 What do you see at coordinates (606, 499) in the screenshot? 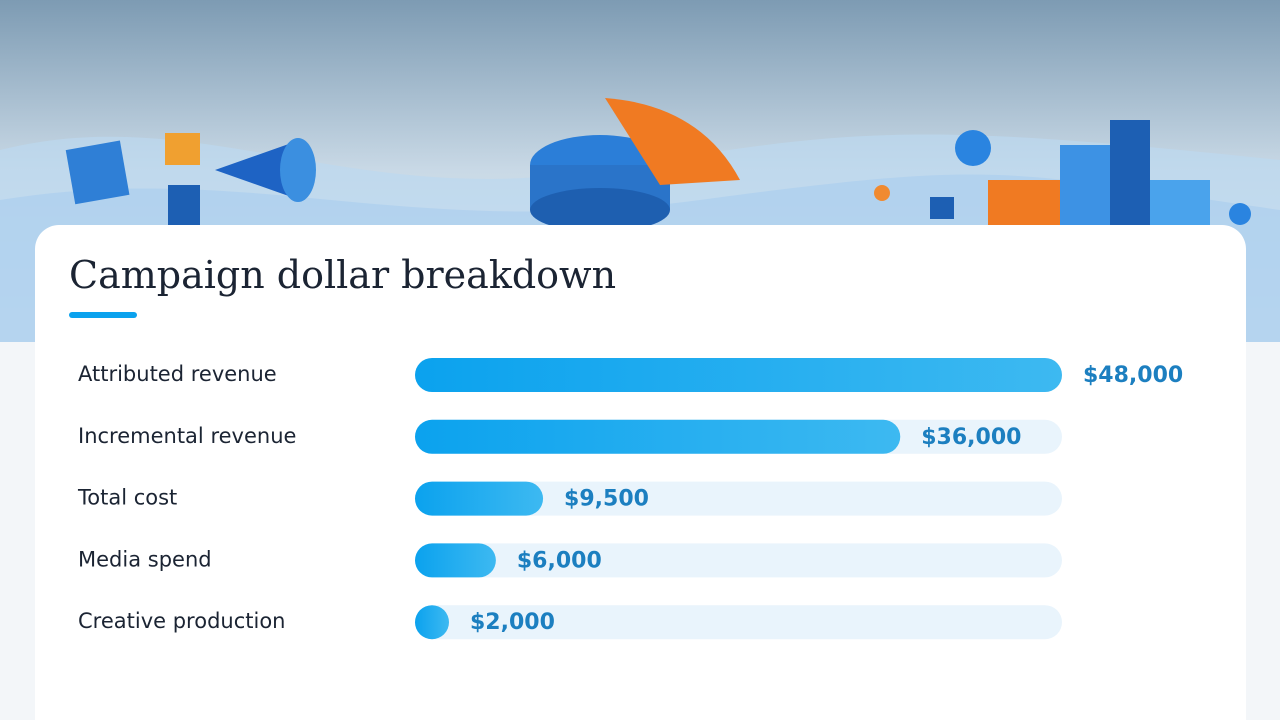
I see `value-label: $9,500` at bounding box center [606, 499].